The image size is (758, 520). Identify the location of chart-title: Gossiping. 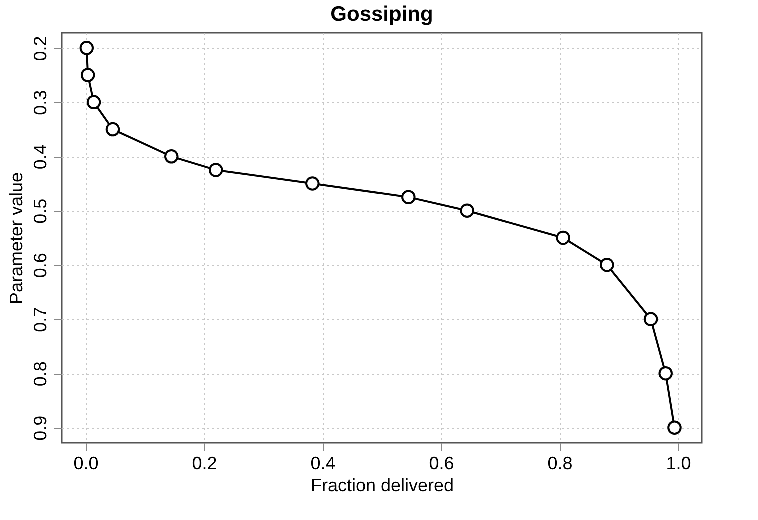
(382, 14).